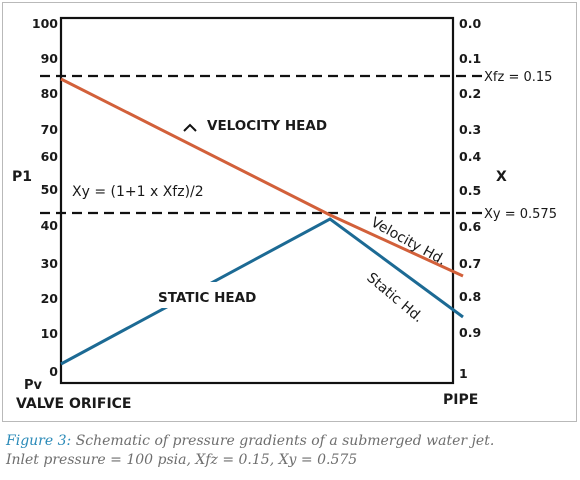 Image resolution: width=580 pixels, height=480 pixels. What do you see at coordinates (501, 177) in the screenshot?
I see `right-axis-title: X` at bounding box center [501, 177].